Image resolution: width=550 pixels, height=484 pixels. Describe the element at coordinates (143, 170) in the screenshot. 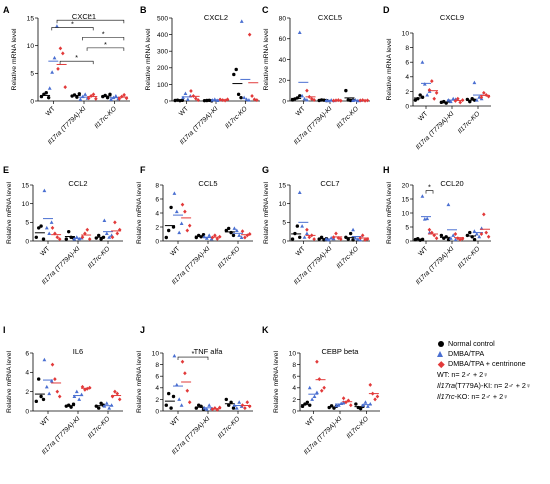

I see `panel-letter: F` at that location.